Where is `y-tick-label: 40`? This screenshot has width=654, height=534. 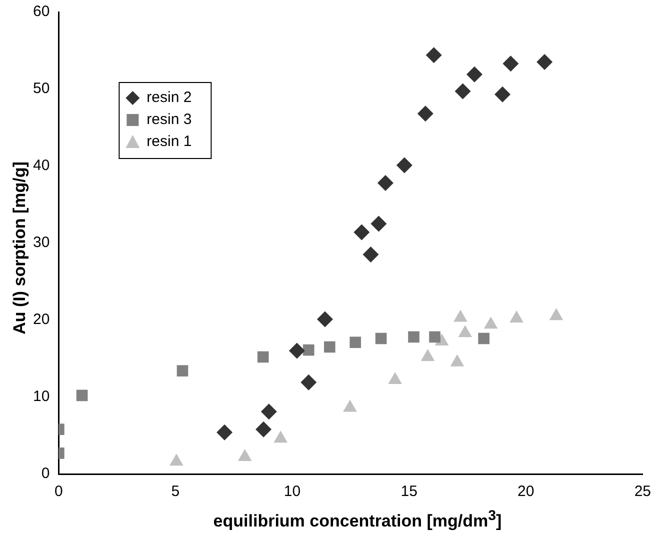
y-tick-label: 40 is located at coordinates (41, 165).